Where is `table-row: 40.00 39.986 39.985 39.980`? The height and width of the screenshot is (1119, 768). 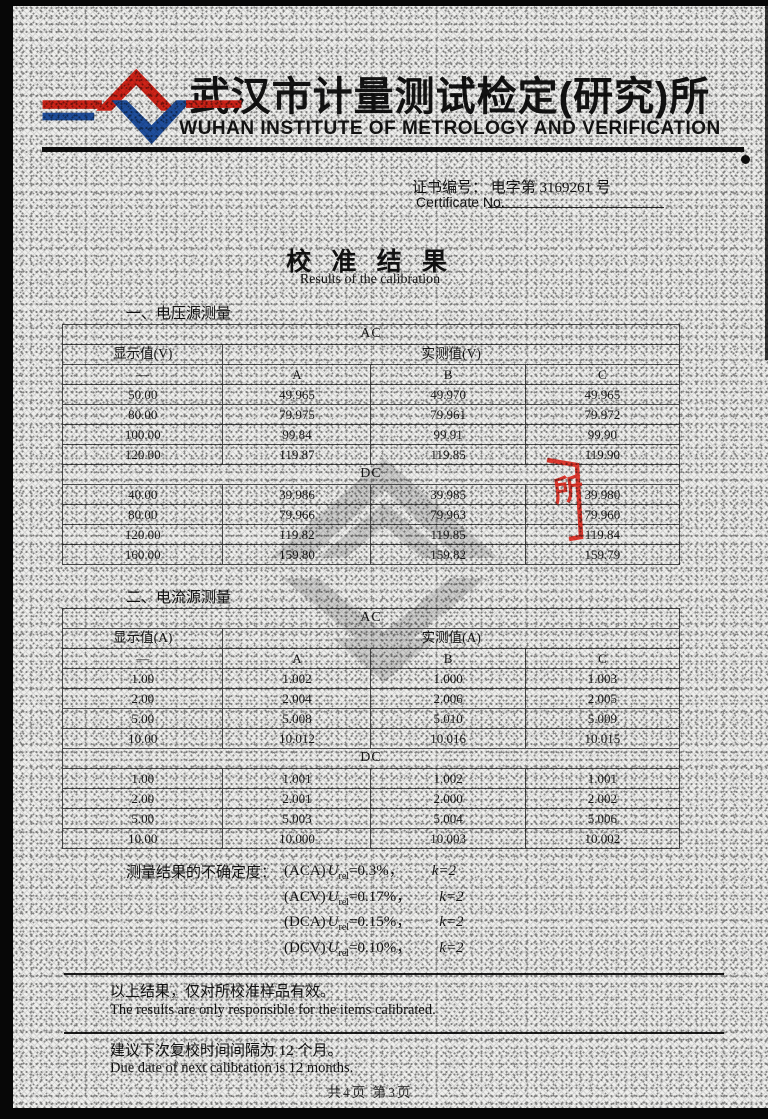 table-row: 40.00 39.986 39.985 39.980 is located at coordinates (371, 494).